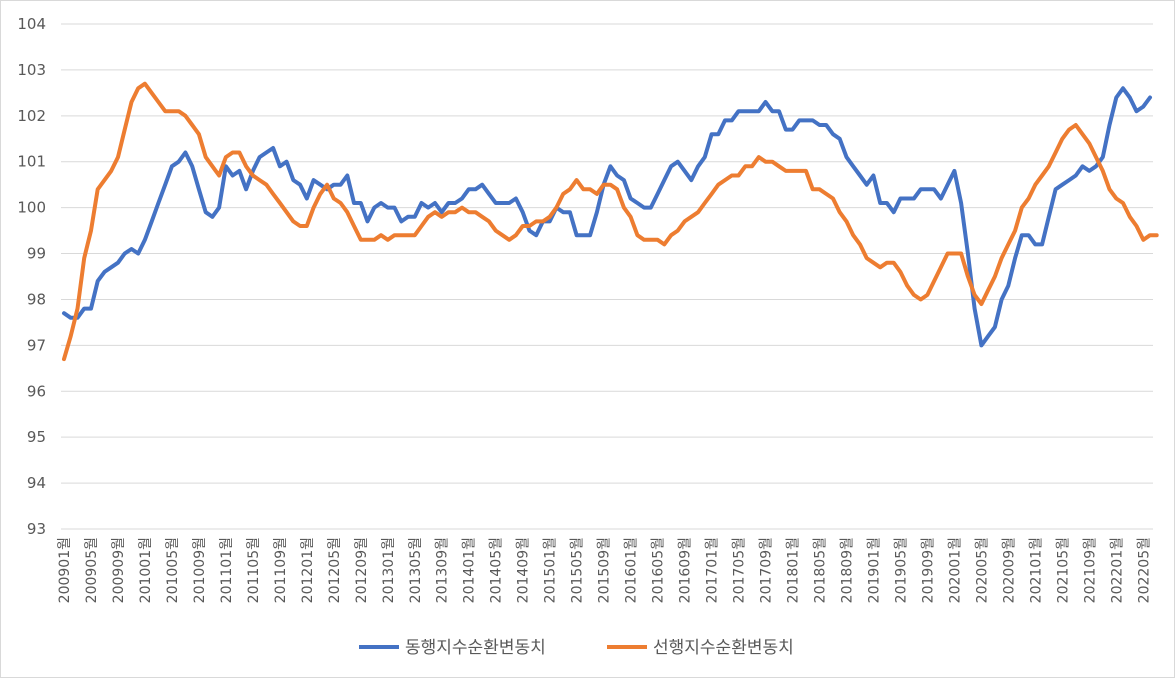 The height and width of the screenshot is (679, 1175). Describe the element at coordinates (475, 648) in the screenshot. I see `legend-label-series-1: 동행지수순환변동치` at that location.